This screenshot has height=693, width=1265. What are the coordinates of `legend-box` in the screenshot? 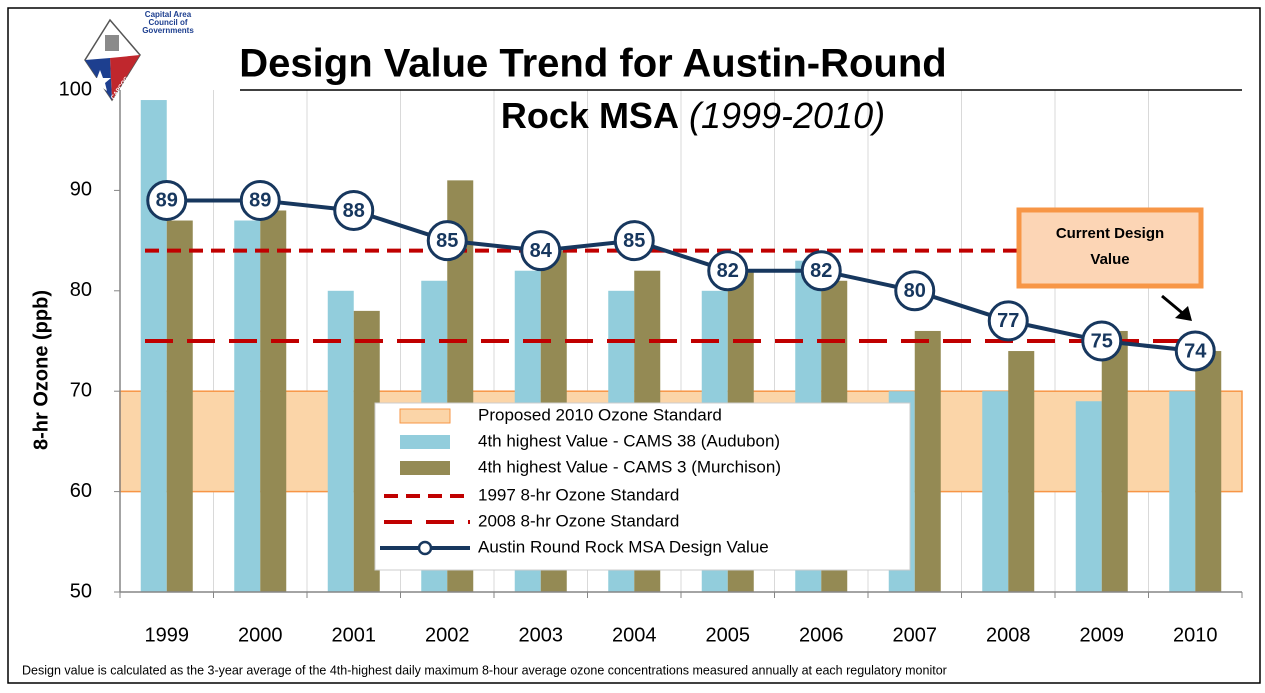 It's located at (642, 486).